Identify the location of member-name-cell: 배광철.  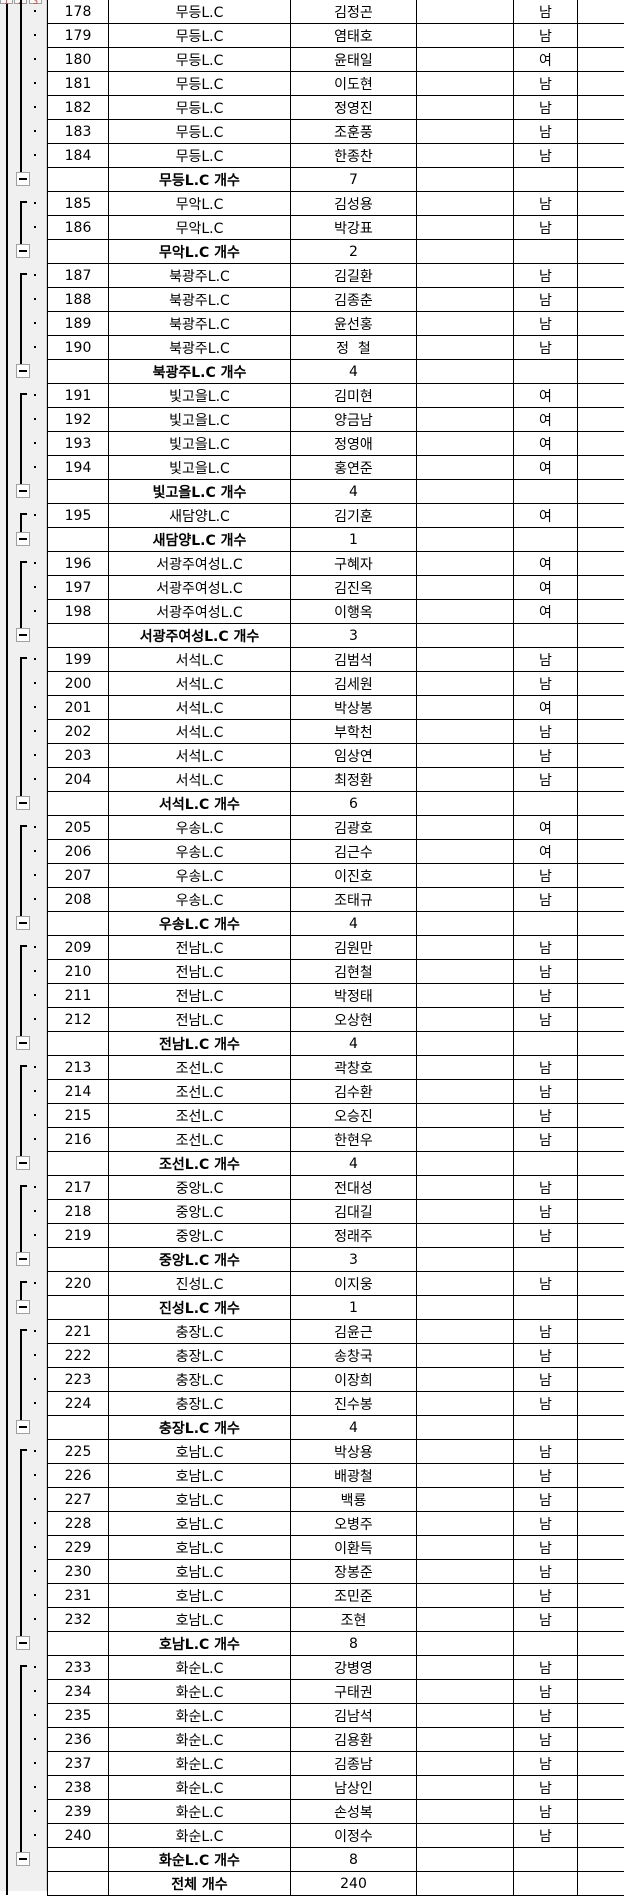
(354, 1476).